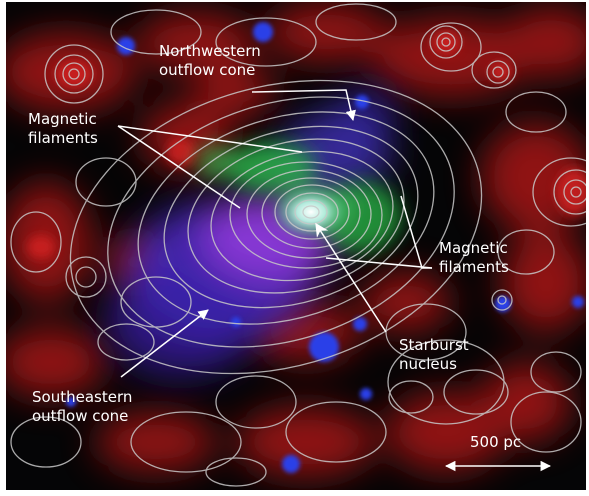 Image resolution: width=589 pixels, height=496 pixels. I want to click on label-southeastern-outflow-cone: Southeastern outflow cone, so click(82, 407).